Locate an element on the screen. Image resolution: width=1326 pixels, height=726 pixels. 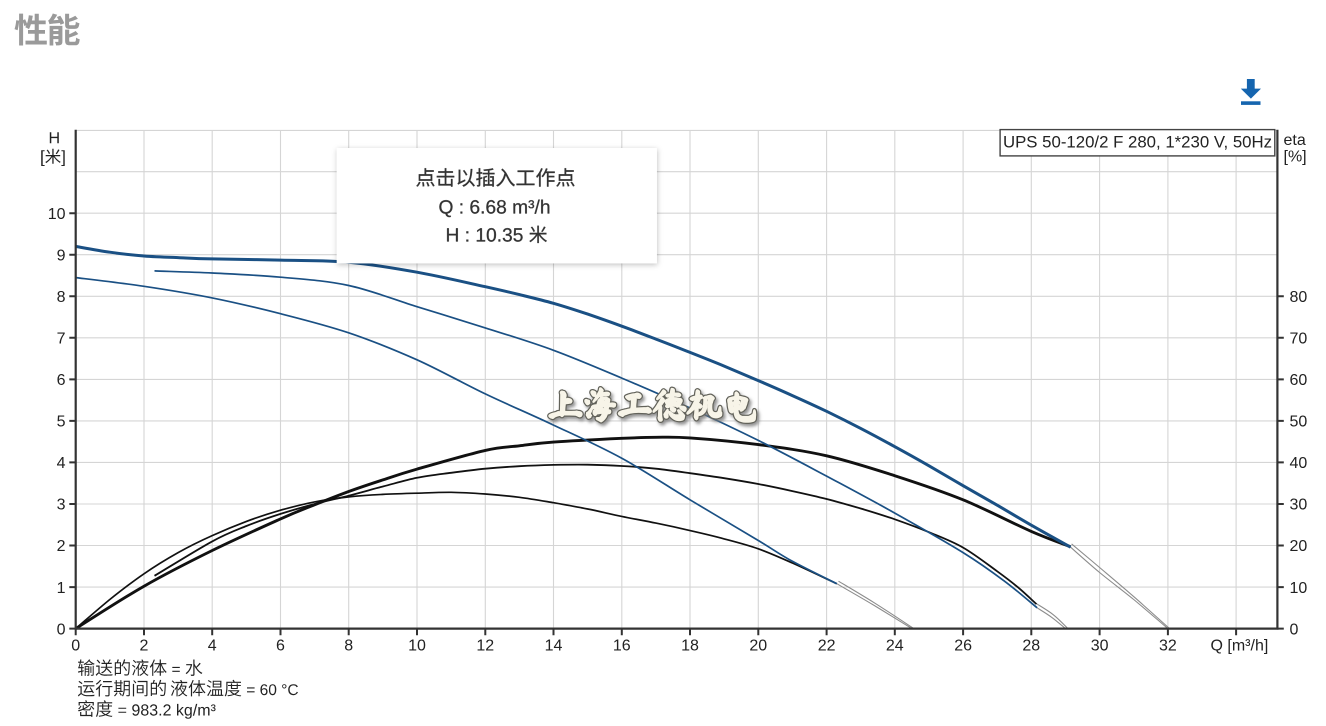
svg-text: 3 is located at coordinates (61, 505).